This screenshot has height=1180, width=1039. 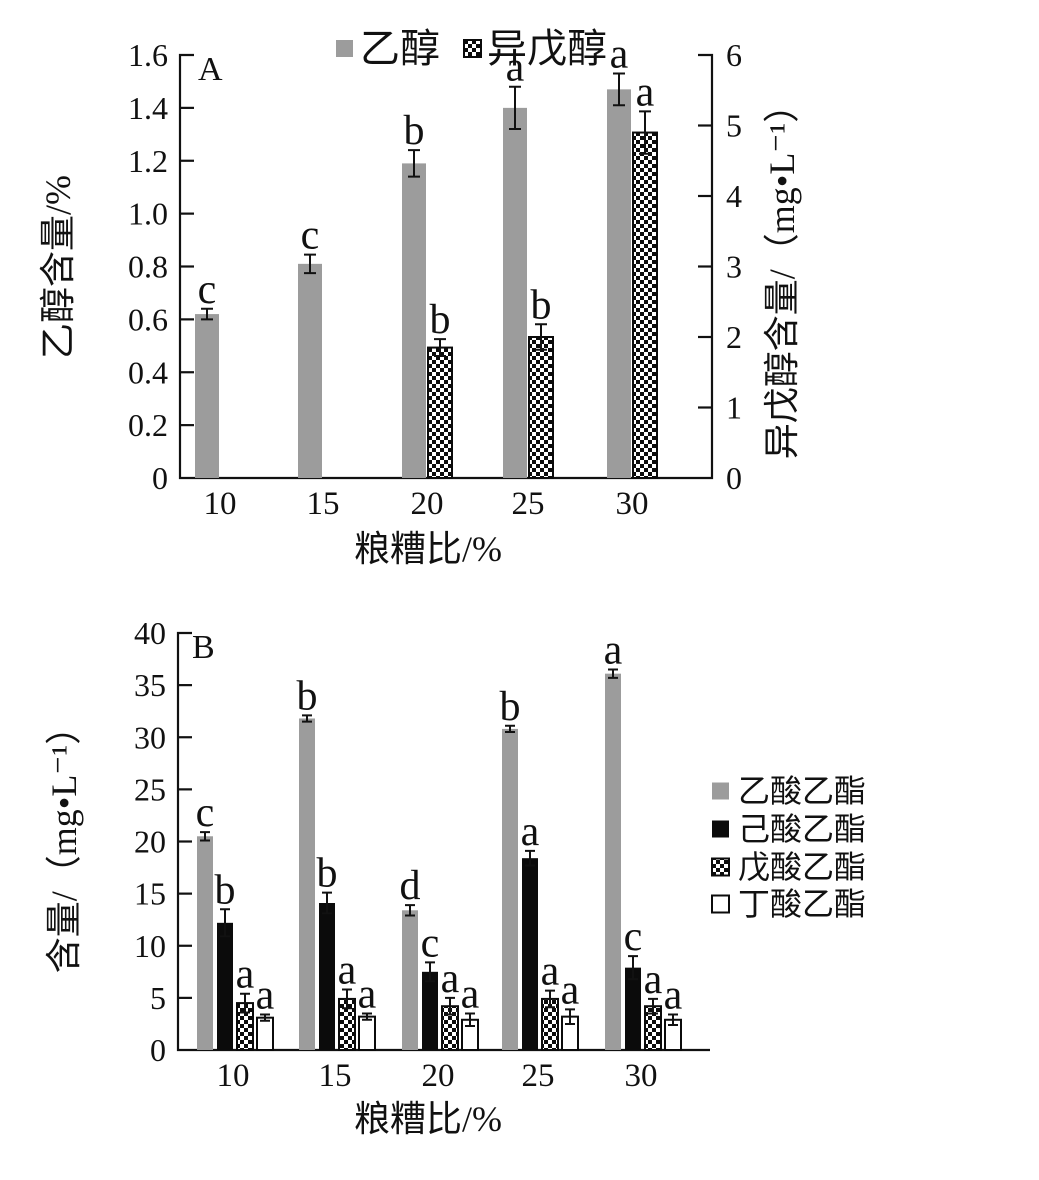 What do you see at coordinates (734, 196) in the screenshot?
I see `right-y-axis-tick-label: 4` at bounding box center [734, 196].